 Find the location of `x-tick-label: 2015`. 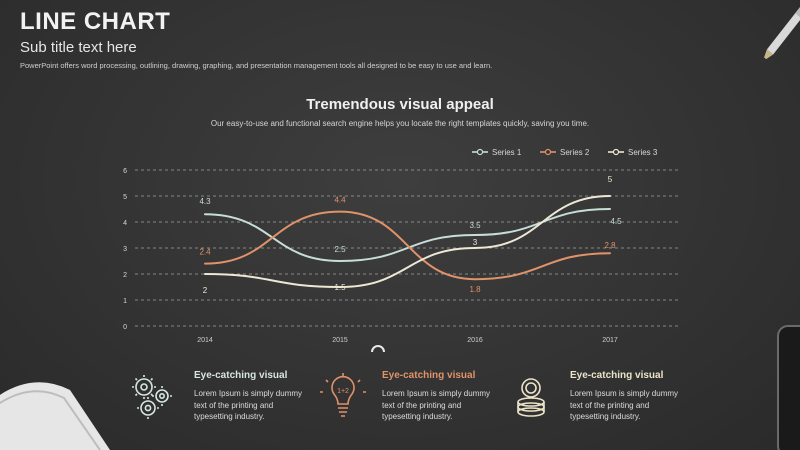

x-tick-label: 2015 is located at coordinates (340, 340).